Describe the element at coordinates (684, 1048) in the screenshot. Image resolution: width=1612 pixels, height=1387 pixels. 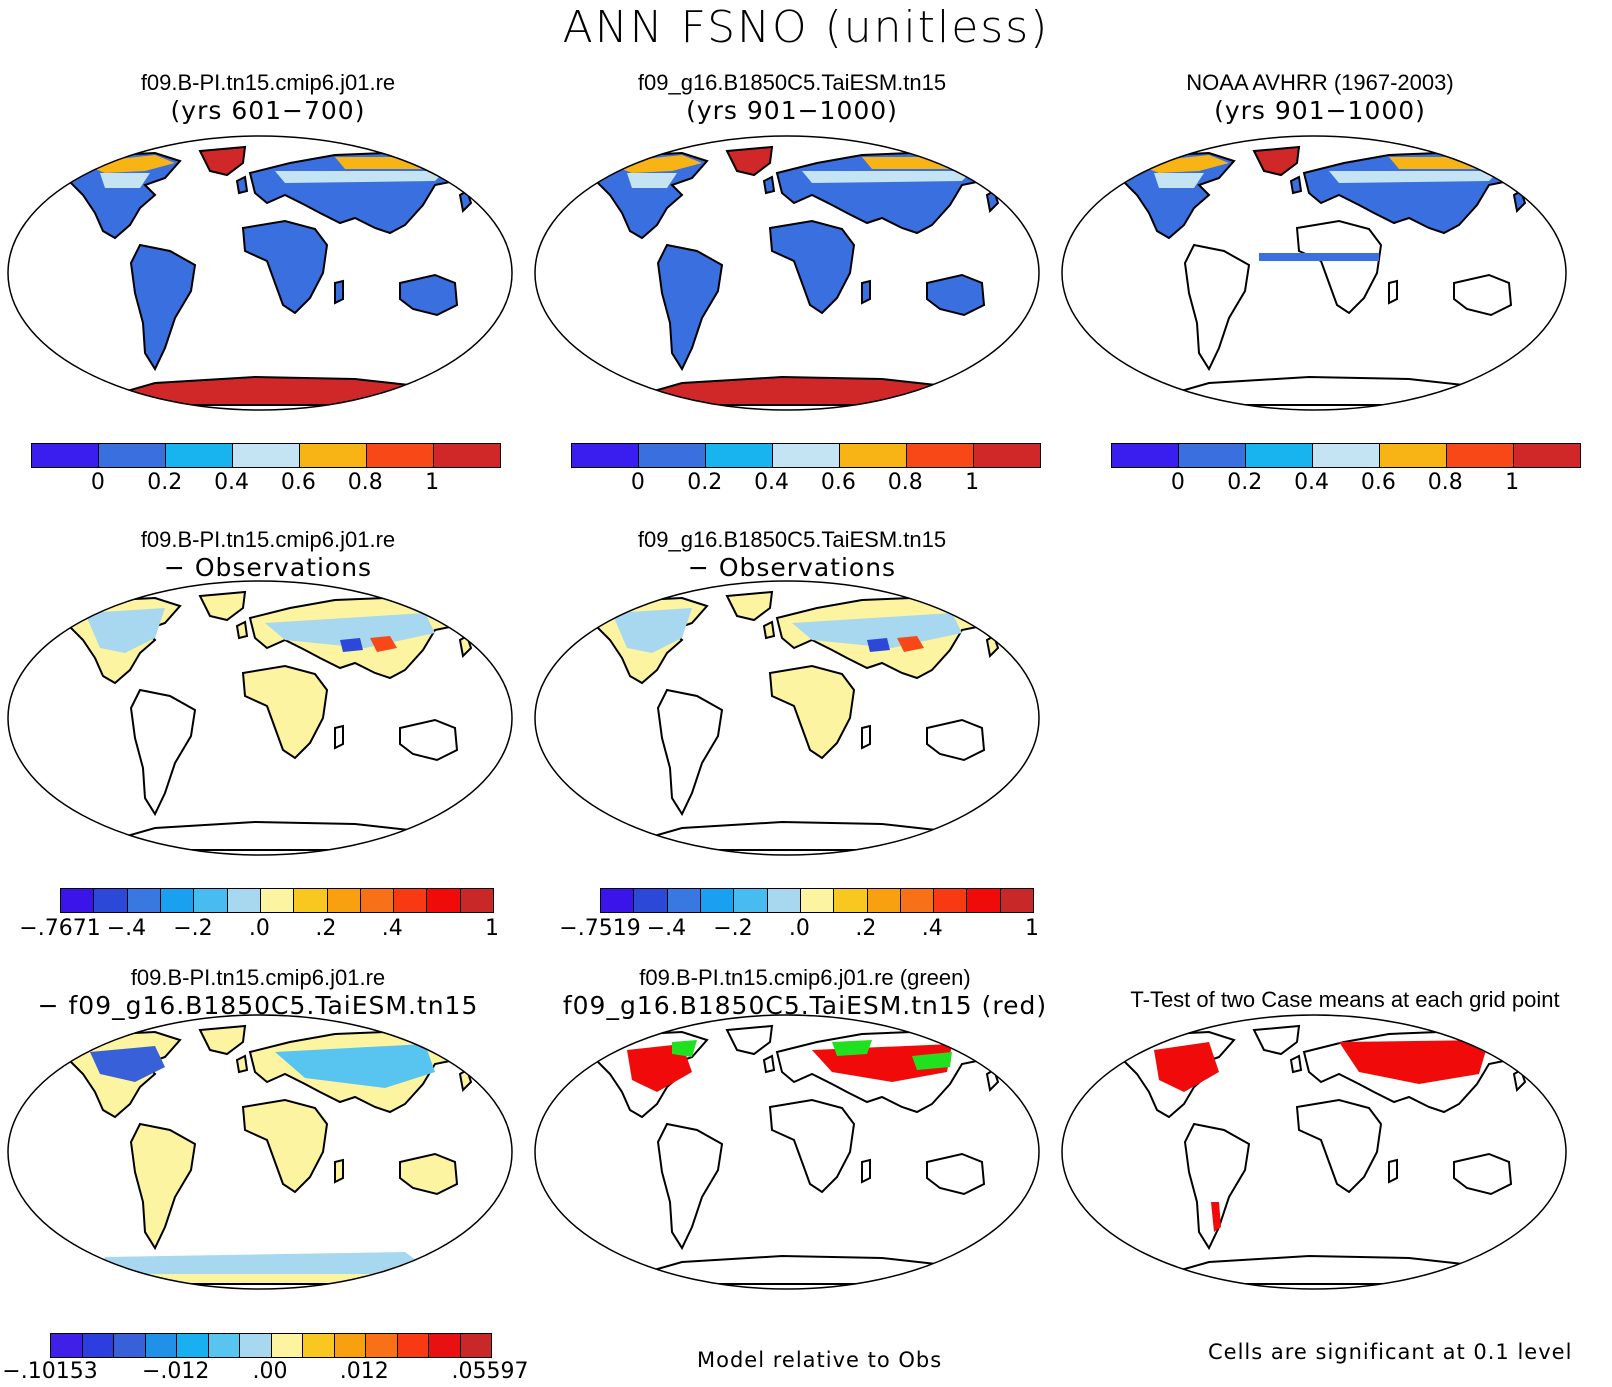
I see `green-namerica` at that location.